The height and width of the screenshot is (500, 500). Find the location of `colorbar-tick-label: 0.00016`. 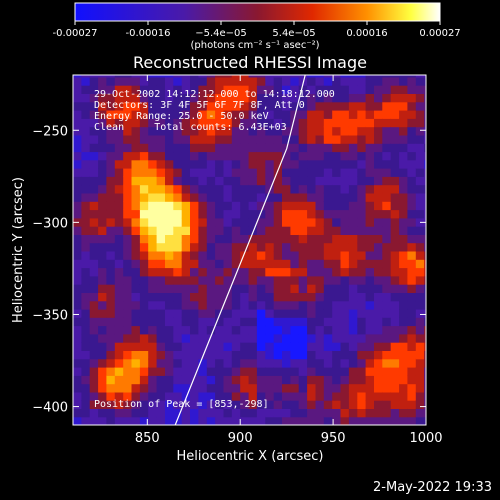

colorbar-tick-label: 0.00016 is located at coordinates (366, 33).